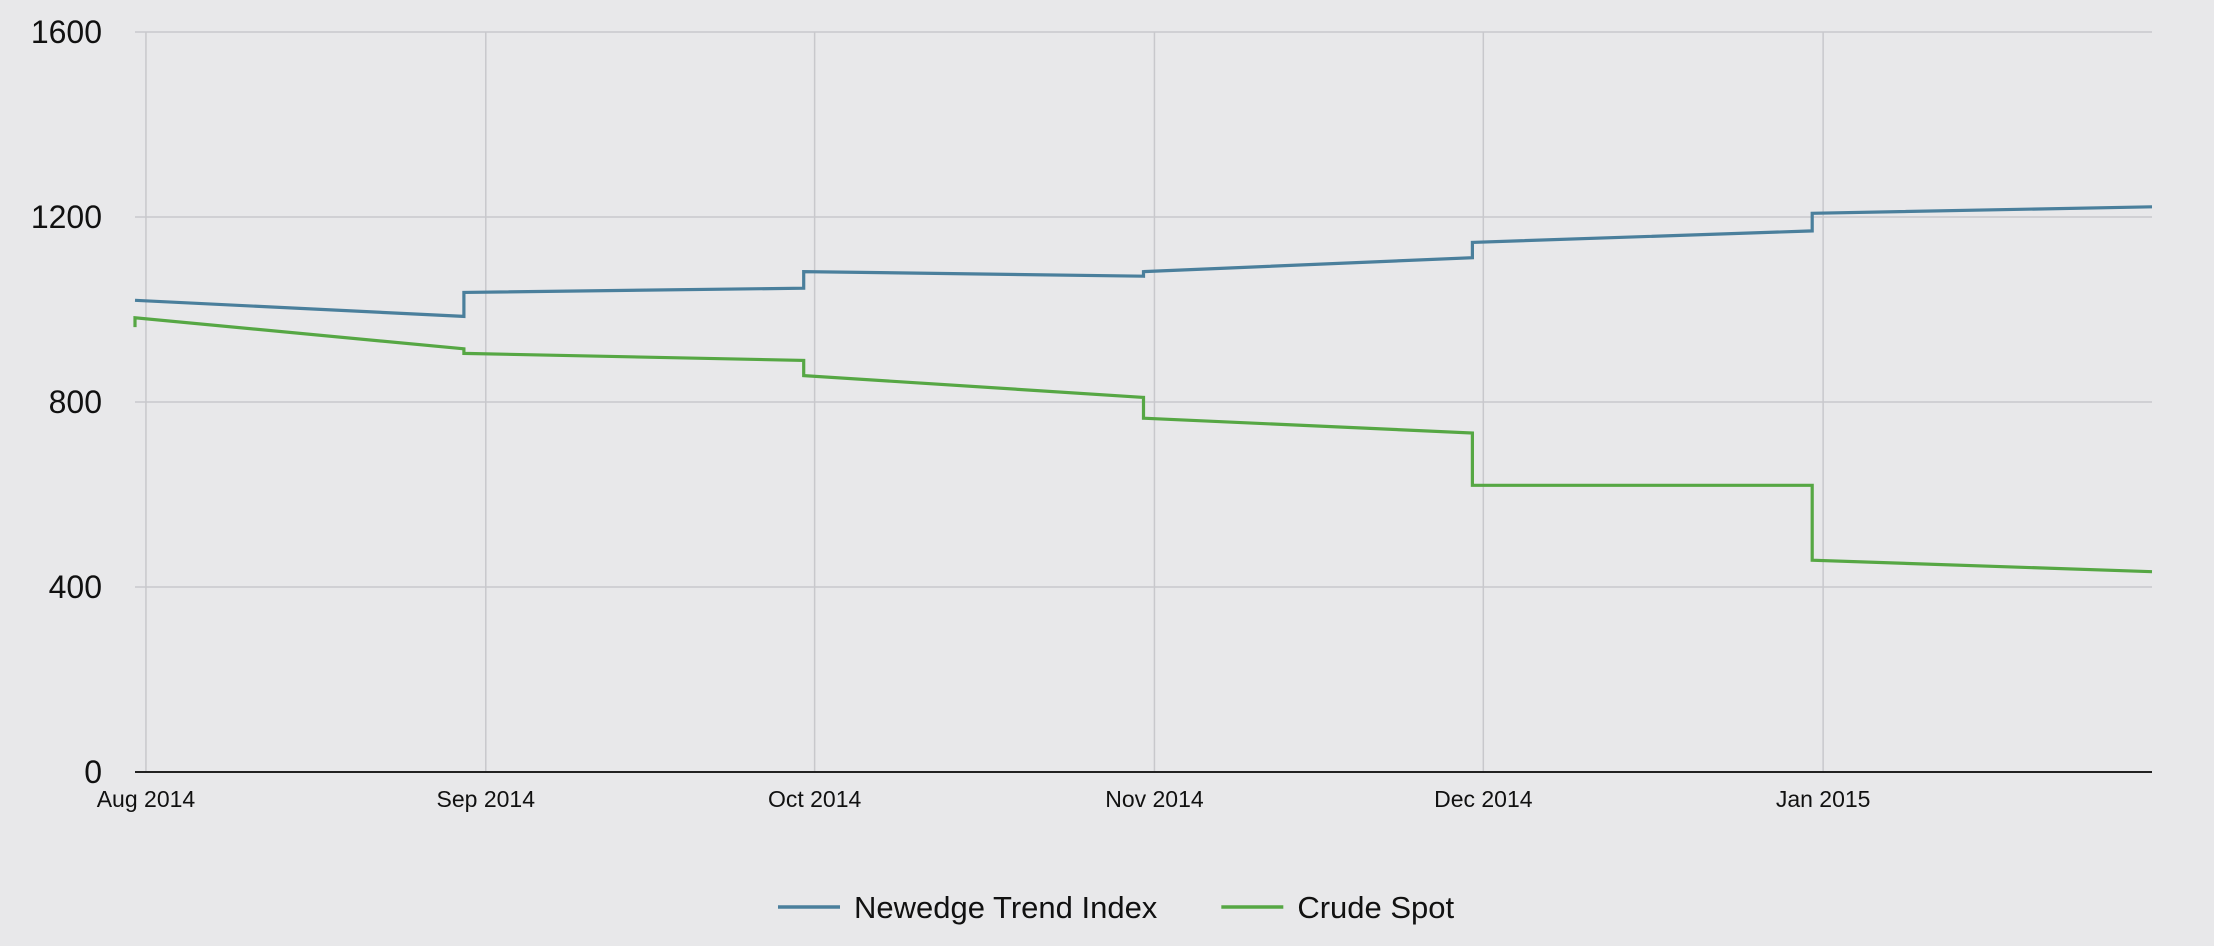  What do you see at coordinates (146, 799) in the screenshot?
I see `x-tick-label: Aug 2014` at bounding box center [146, 799].